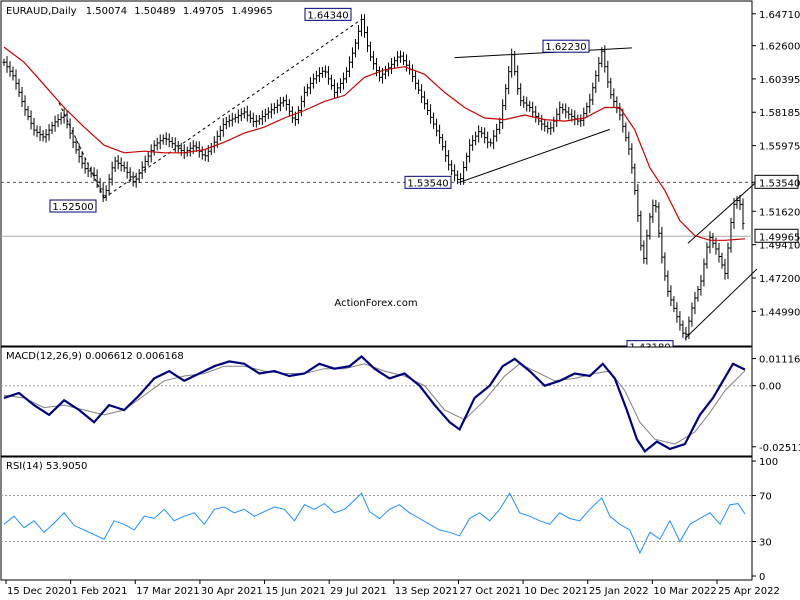  Describe the element at coordinates (779, 212) in the screenshot. I see `price-tick-label: 1.51620` at that location.